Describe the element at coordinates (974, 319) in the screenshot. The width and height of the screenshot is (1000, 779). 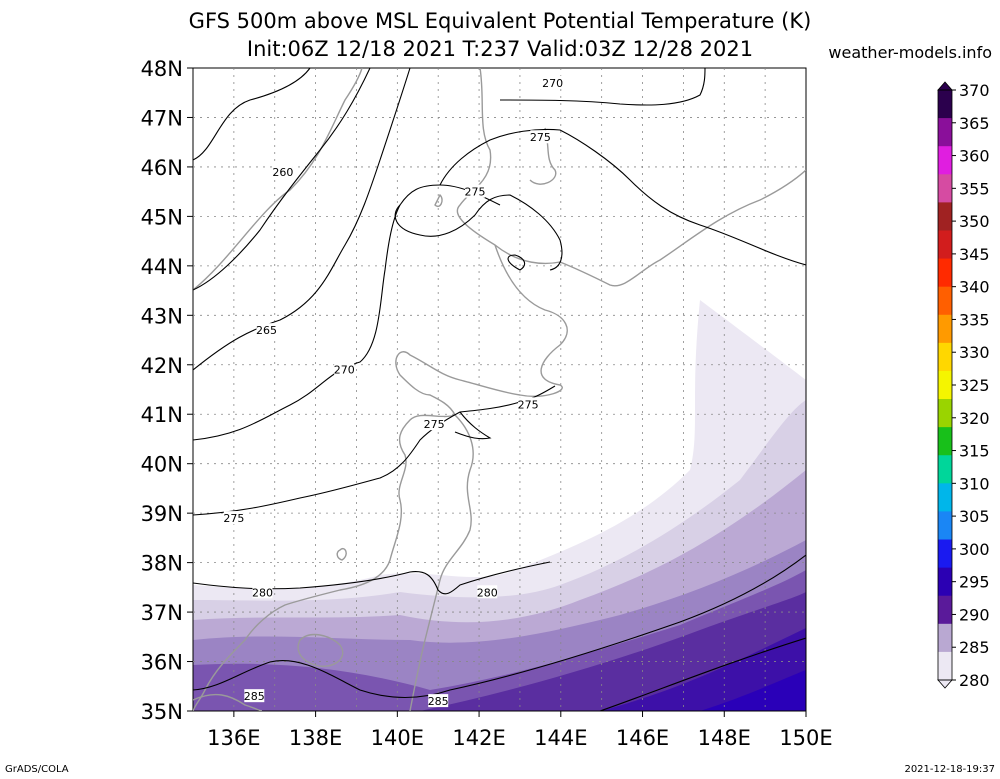
I see `colorbar-label: 335` at that location.